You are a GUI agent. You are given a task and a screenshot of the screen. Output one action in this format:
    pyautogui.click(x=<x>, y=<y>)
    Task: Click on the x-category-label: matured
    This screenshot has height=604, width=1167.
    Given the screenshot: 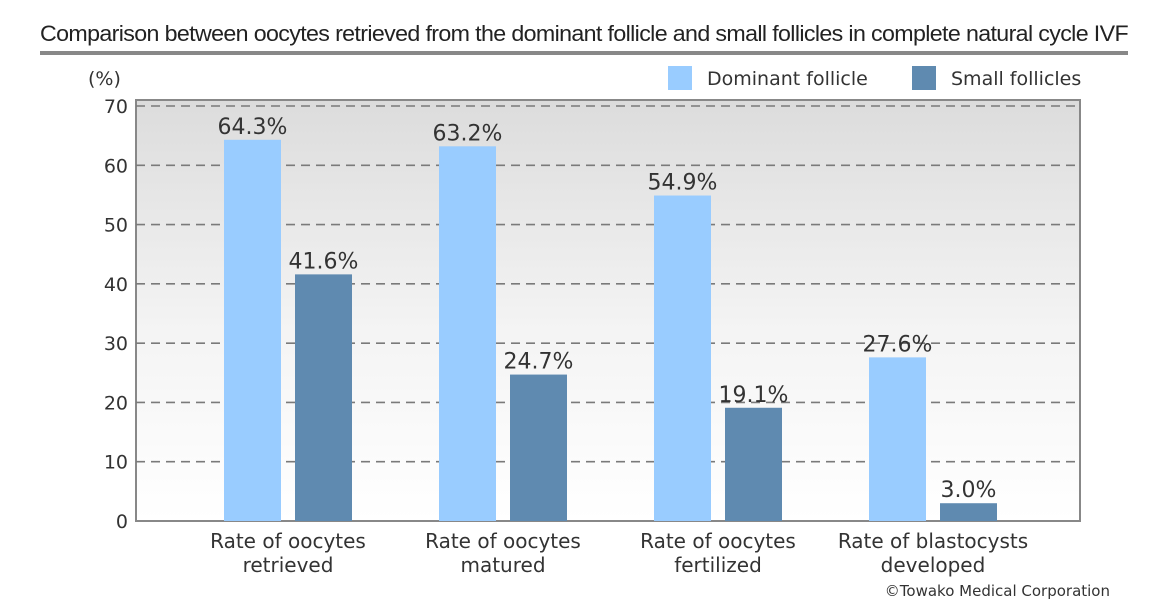 What is the action you would take?
    pyautogui.click(x=502, y=565)
    